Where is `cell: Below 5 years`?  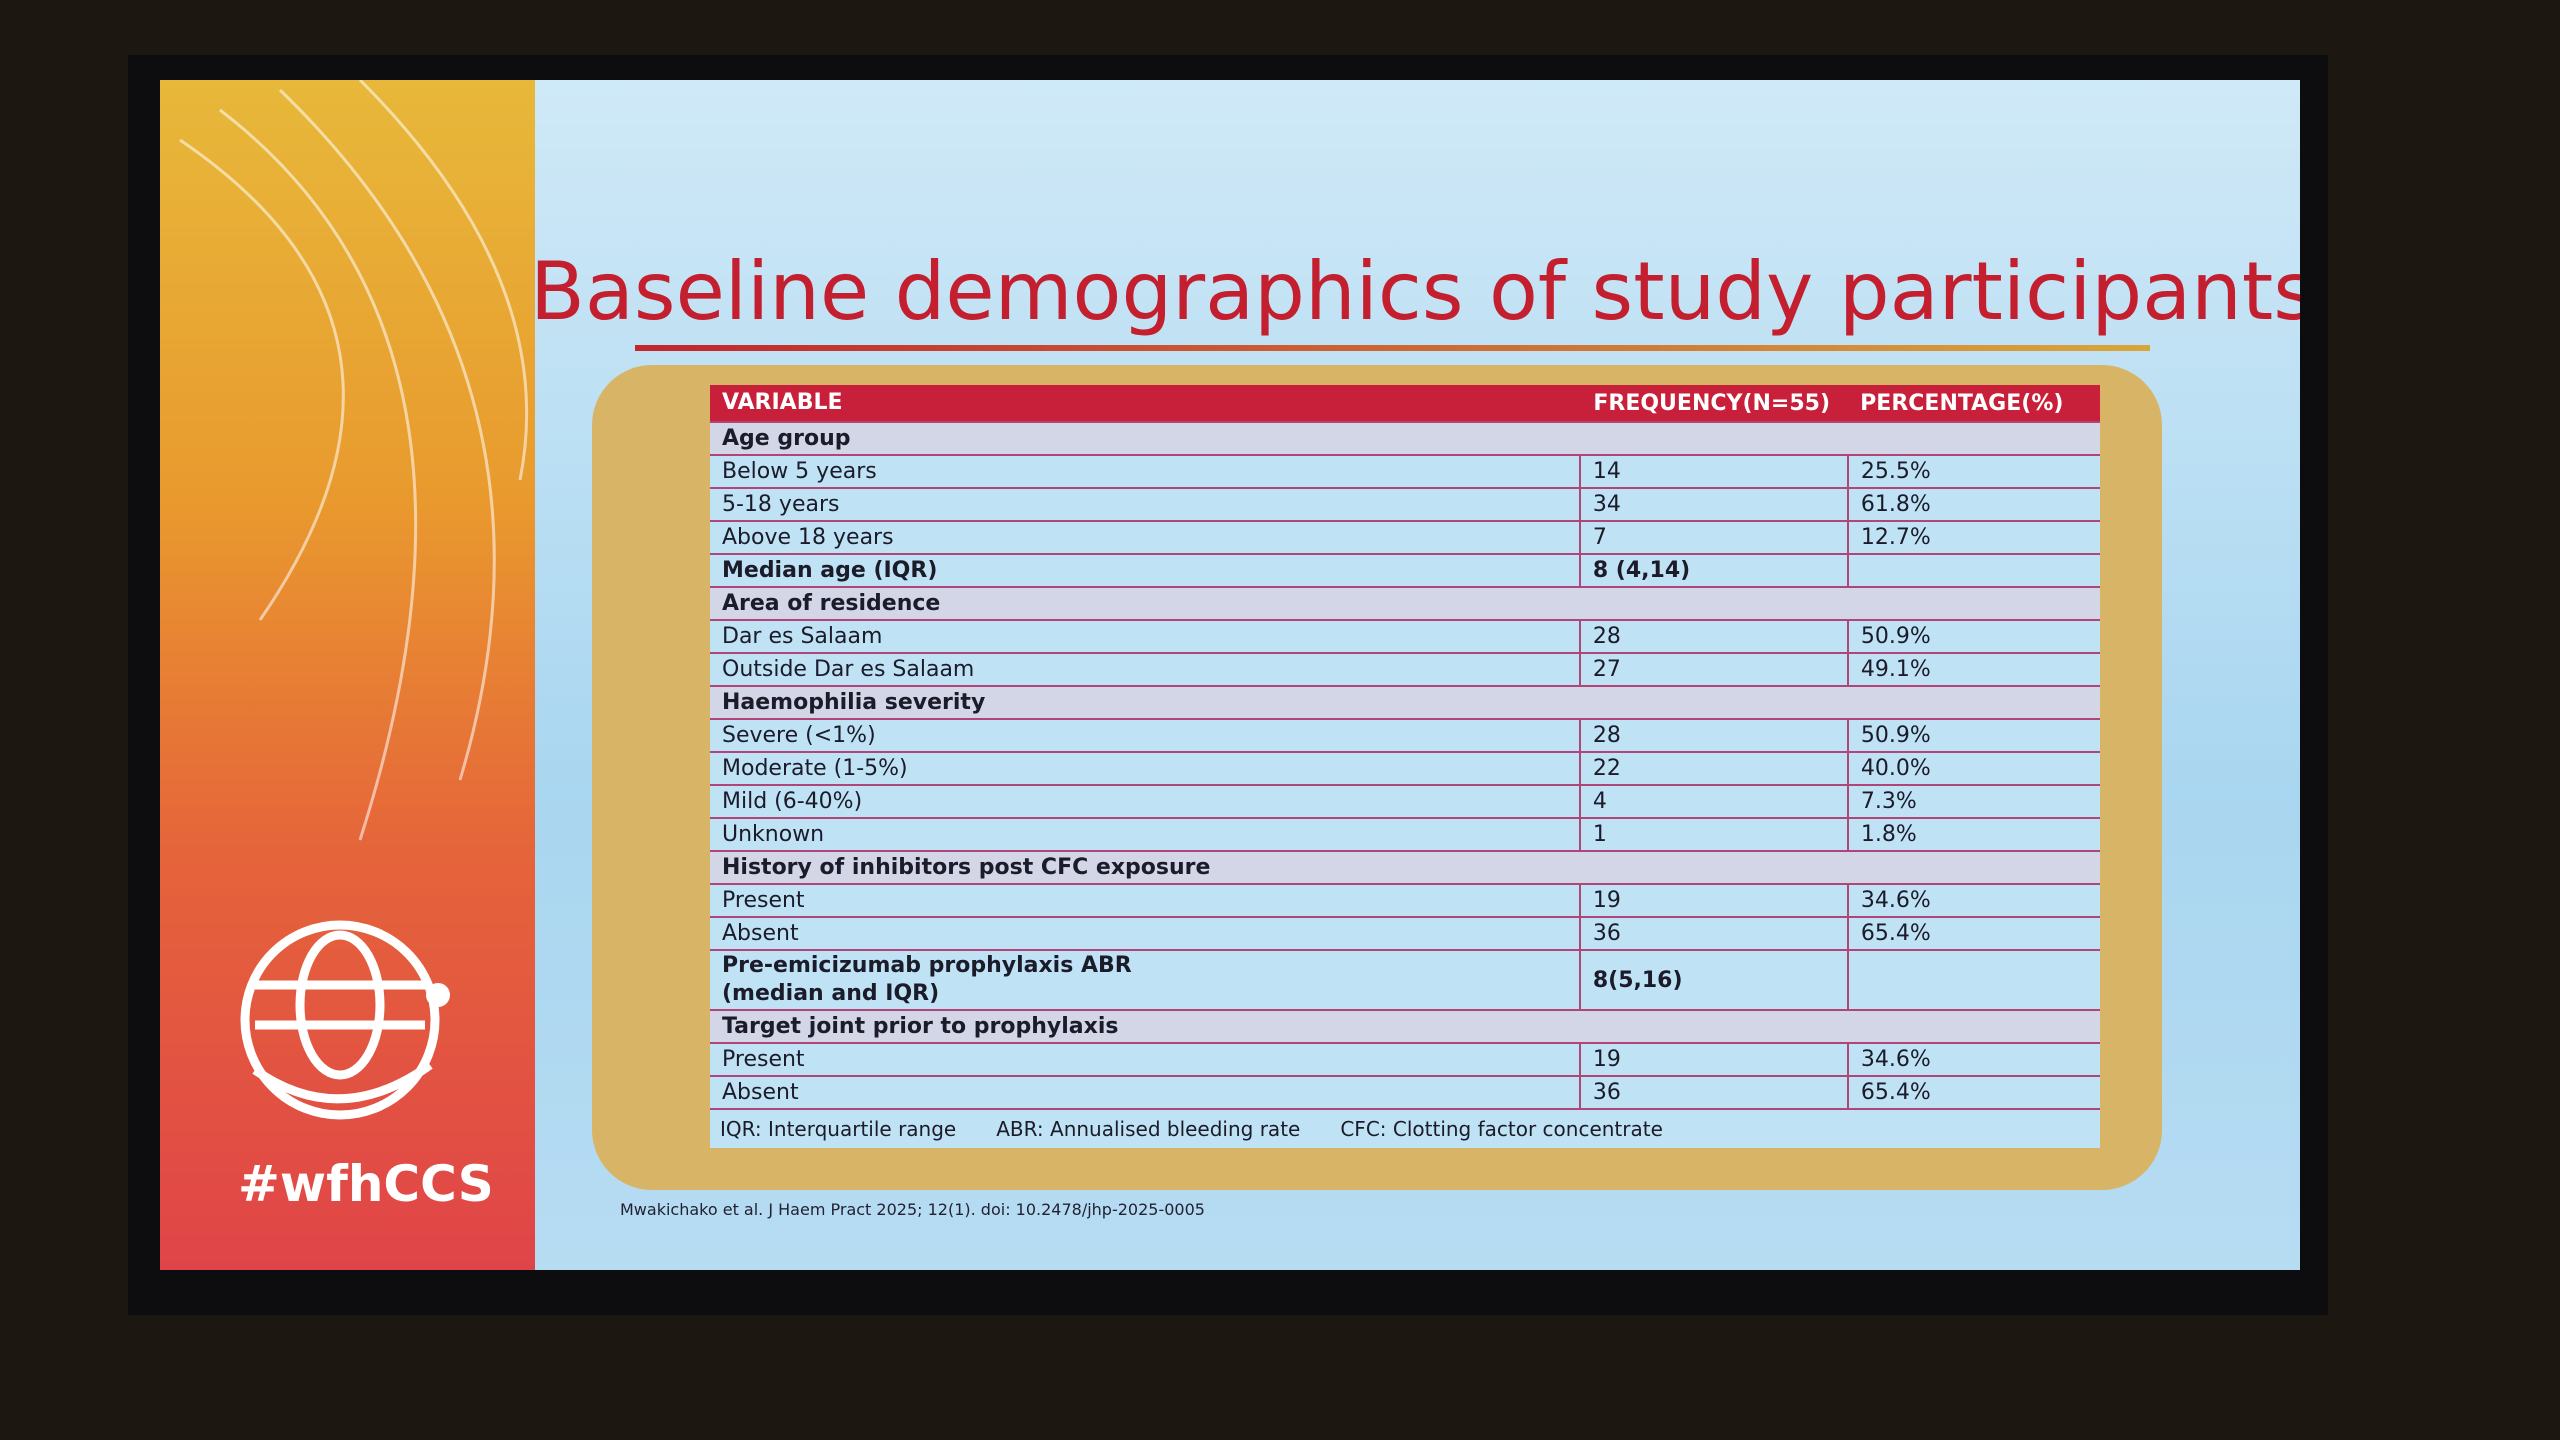 cell: Below 5 years is located at coordinates (799, 471).